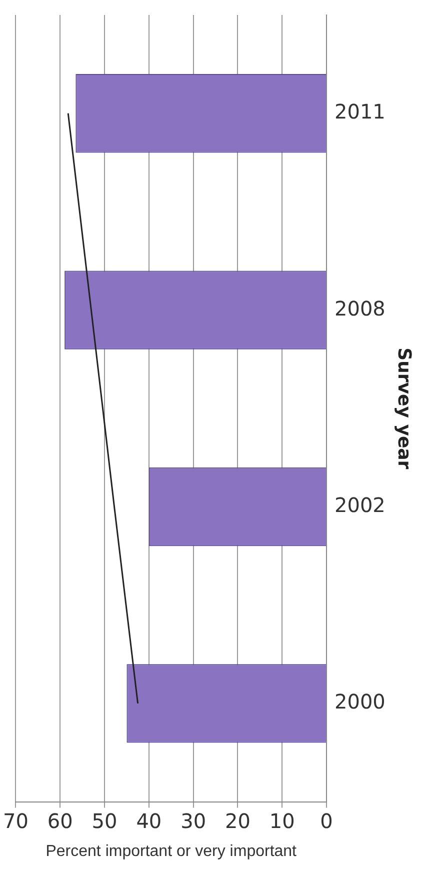 The height and width of the screenshot is (875, 428). Describe the element at coordinates (193, 821) in the screenshot. I see `x-tick-label: 30` at that location.